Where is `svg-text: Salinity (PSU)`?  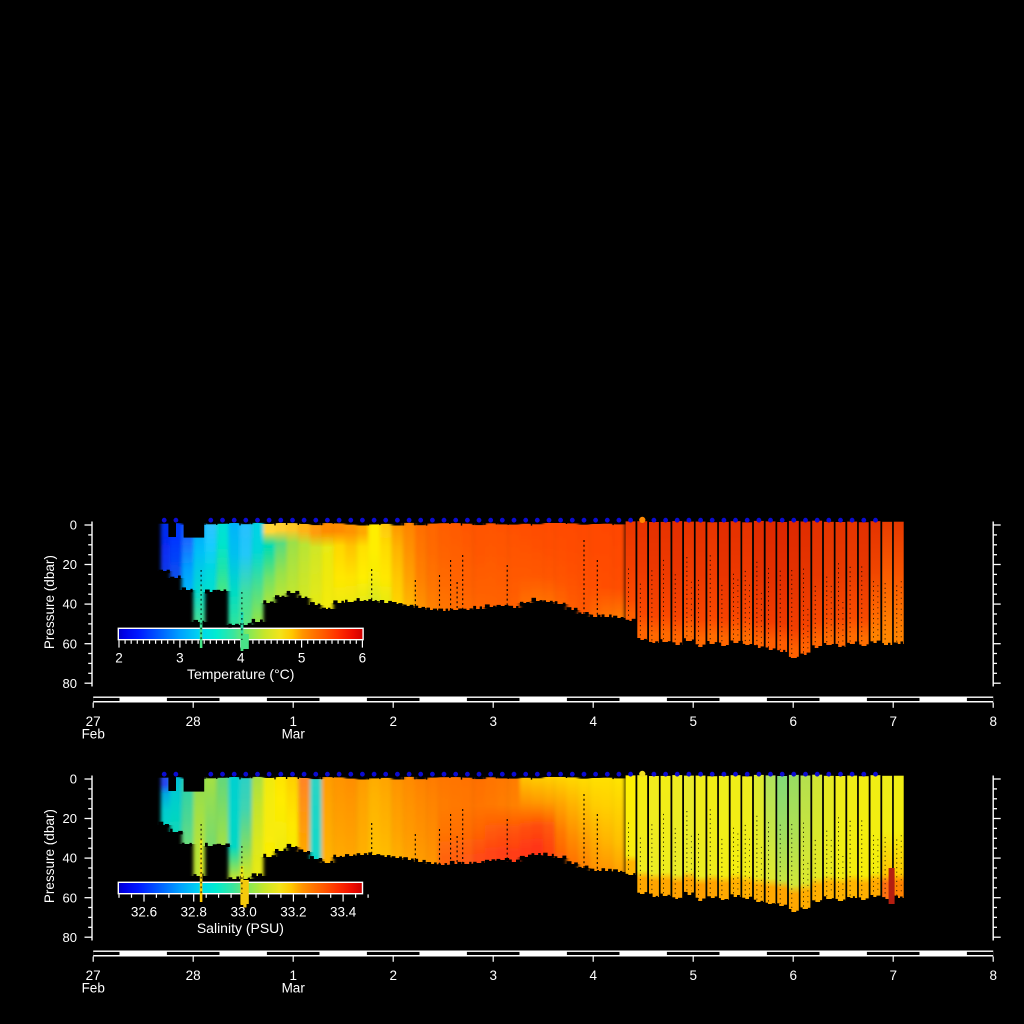
svg-text: Salinity (PSU) is located at coordinates (240, 928).